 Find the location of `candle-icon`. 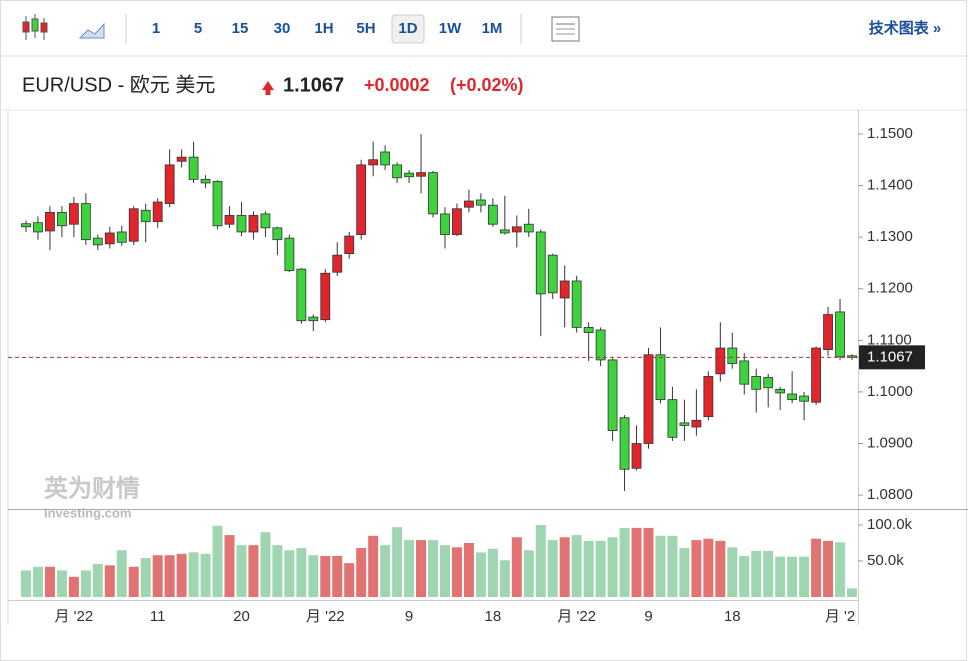

candle-icon is located at coordinates (35, 27).